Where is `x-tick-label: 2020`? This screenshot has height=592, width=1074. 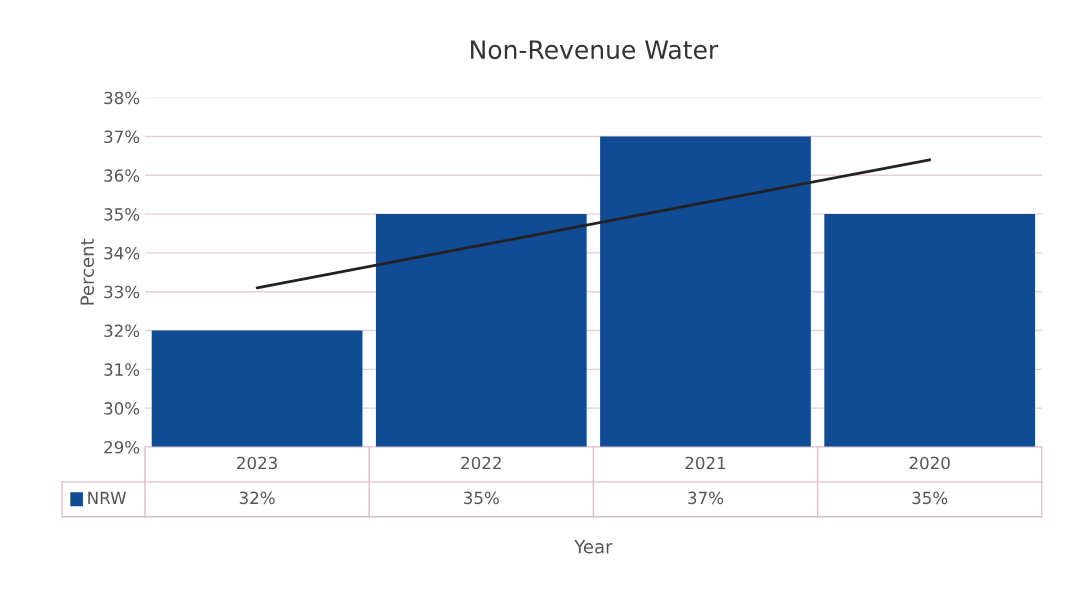
x-tick-label: 2020 is located at coordinates (929, 463).